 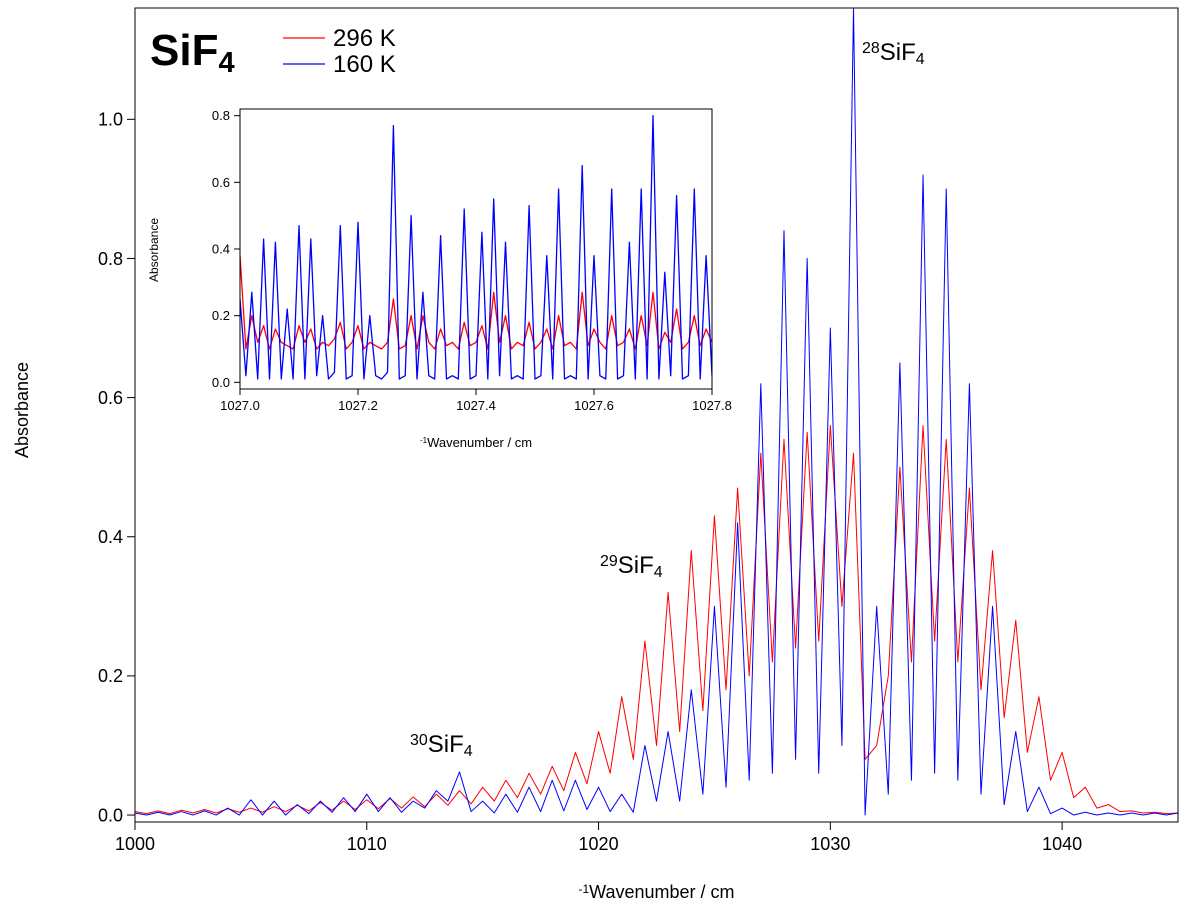 What do you see at coordinates (599, 844) in the screenshot?
I see `x-tick-label: 1020` at bounding box center [599, 844].